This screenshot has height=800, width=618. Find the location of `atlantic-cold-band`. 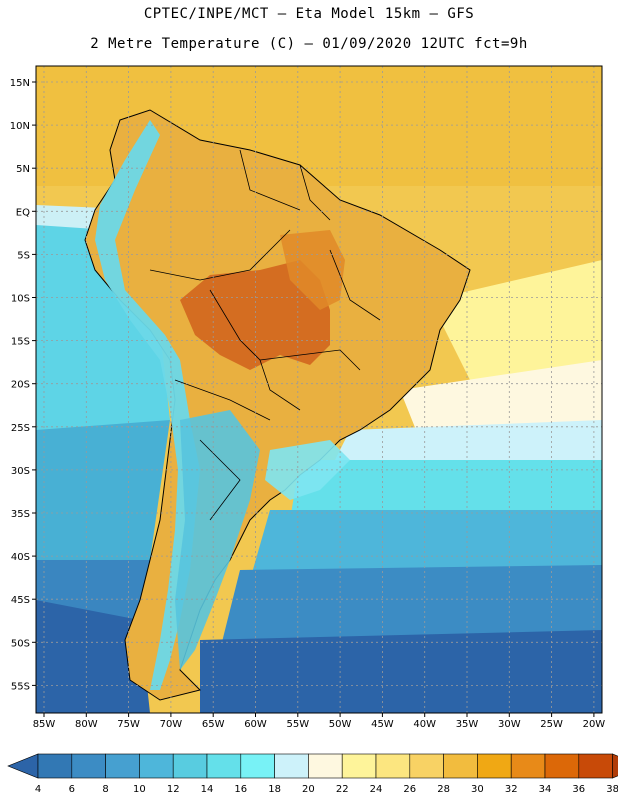

atlantic-cold-band is located at coordinates (401, 671).